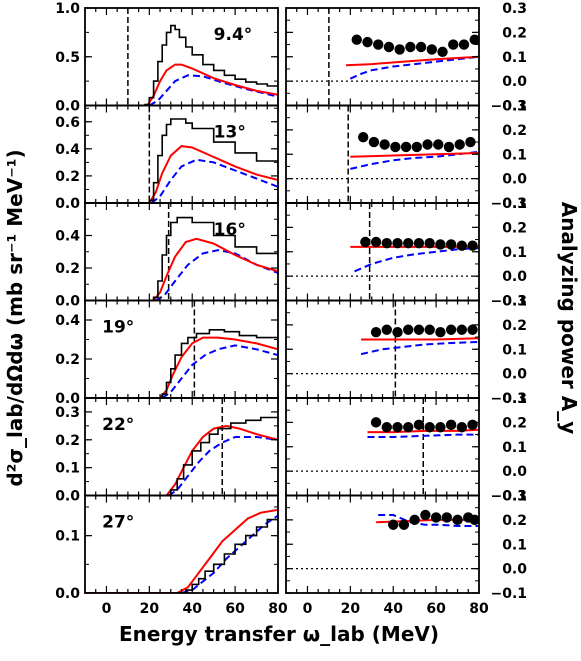 Image resolution: width=581 pixels, height=661 pixels. I want to click on angle-label: 22°, so click(118, 425).